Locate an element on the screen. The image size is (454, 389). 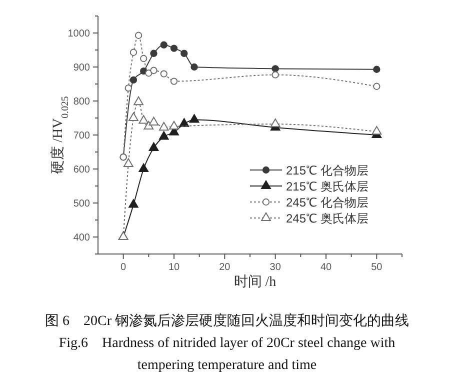
x-tick-label: 40 is located at coordinates (326, 267).